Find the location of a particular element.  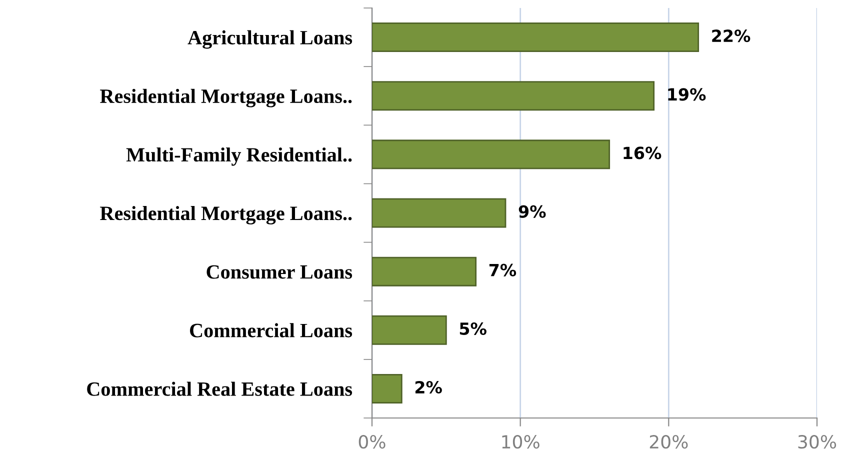

data-label: 7% is located at coordinates (502, 270).